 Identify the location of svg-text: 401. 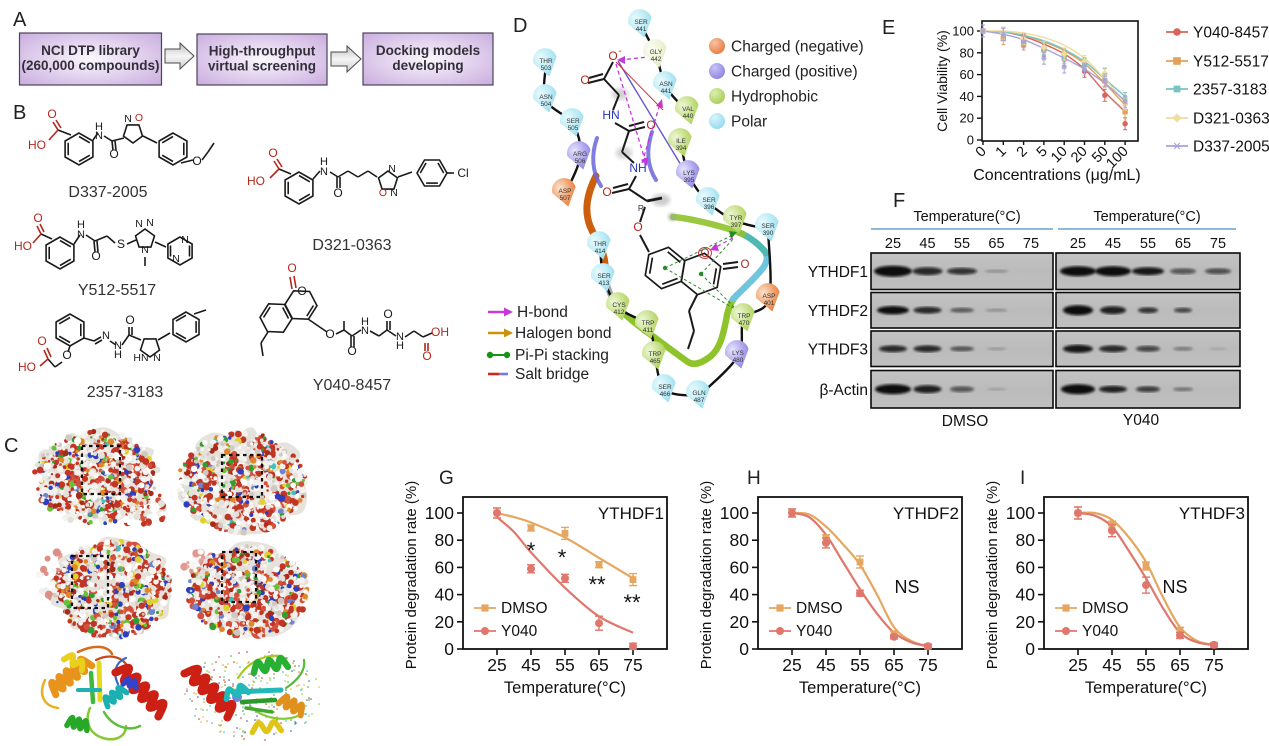
(769, 303).